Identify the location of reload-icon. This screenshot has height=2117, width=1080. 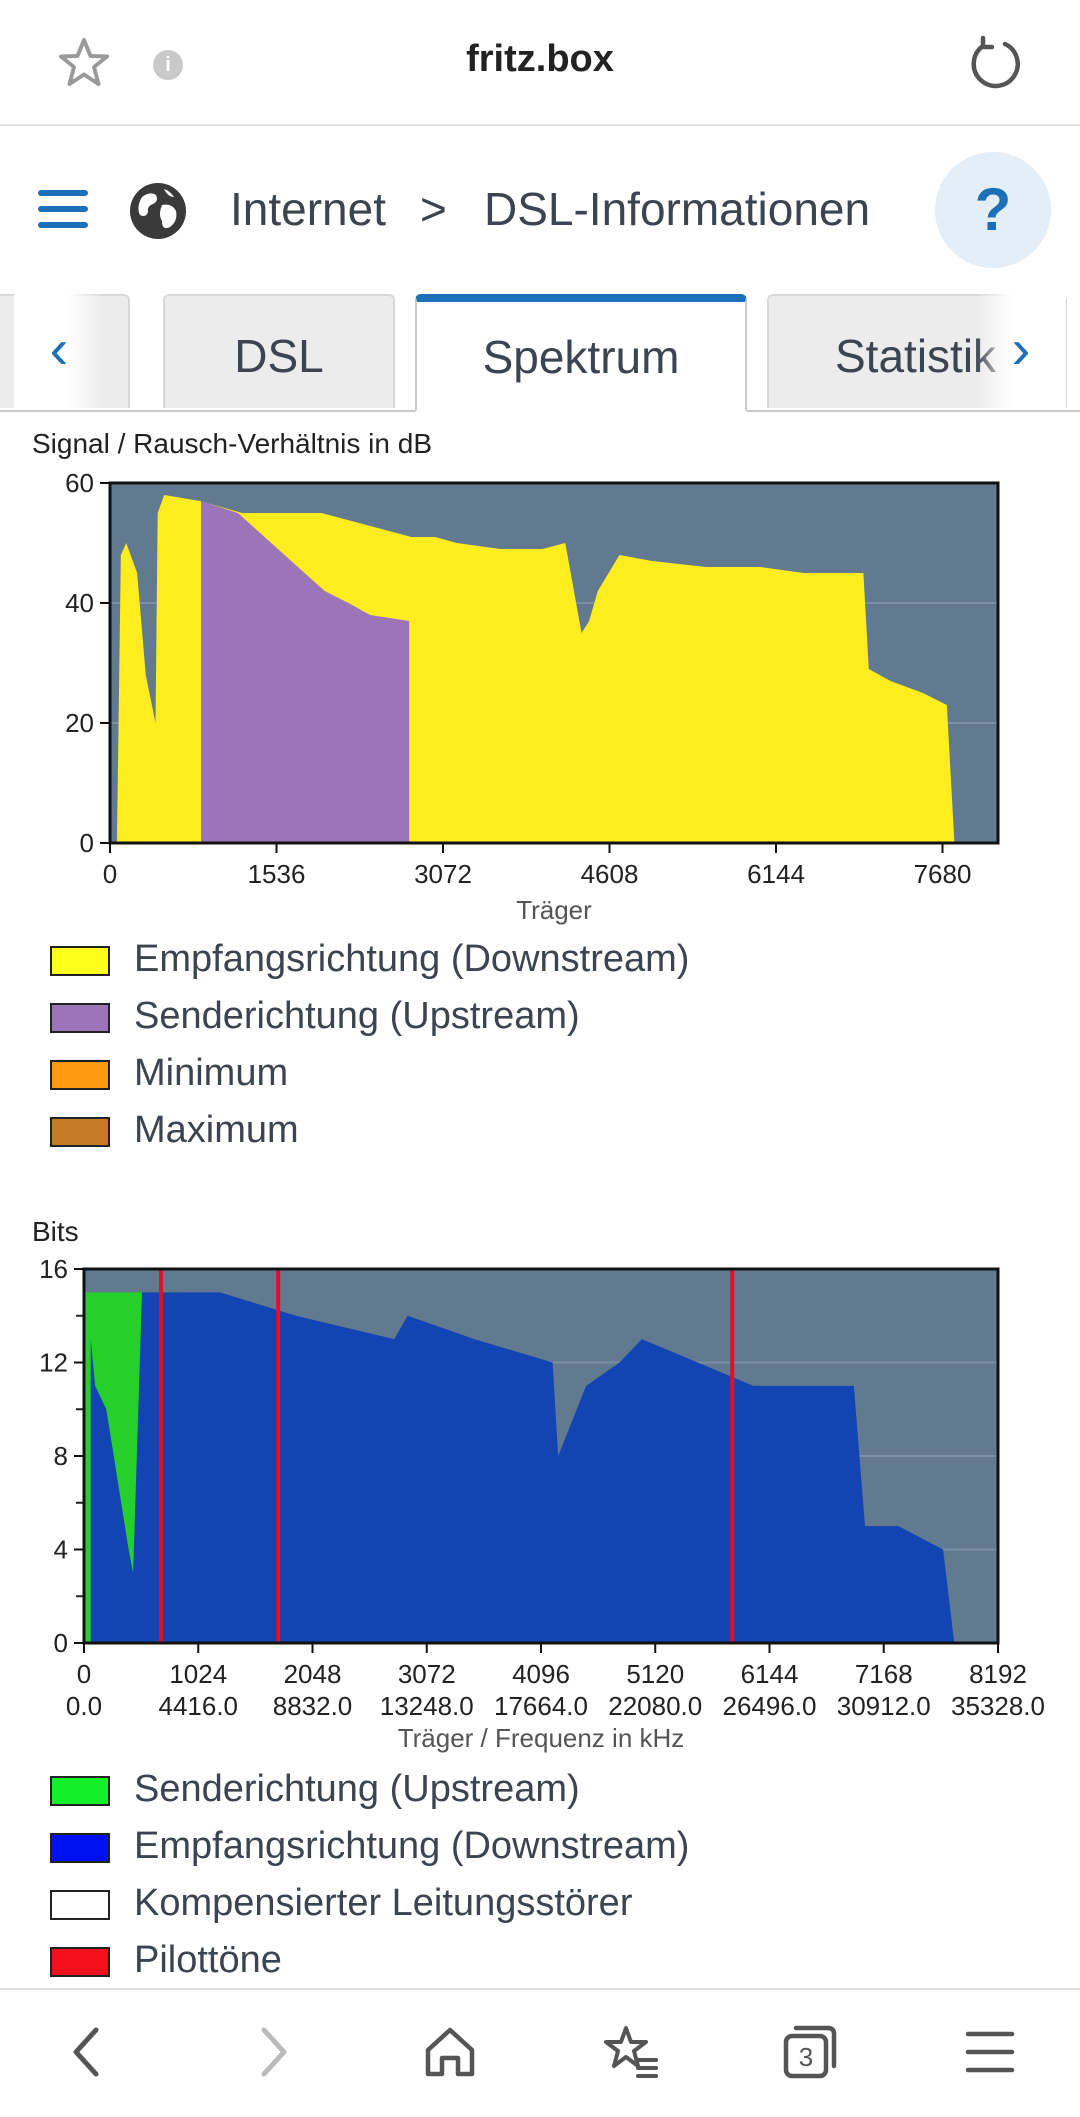
(995, 64).